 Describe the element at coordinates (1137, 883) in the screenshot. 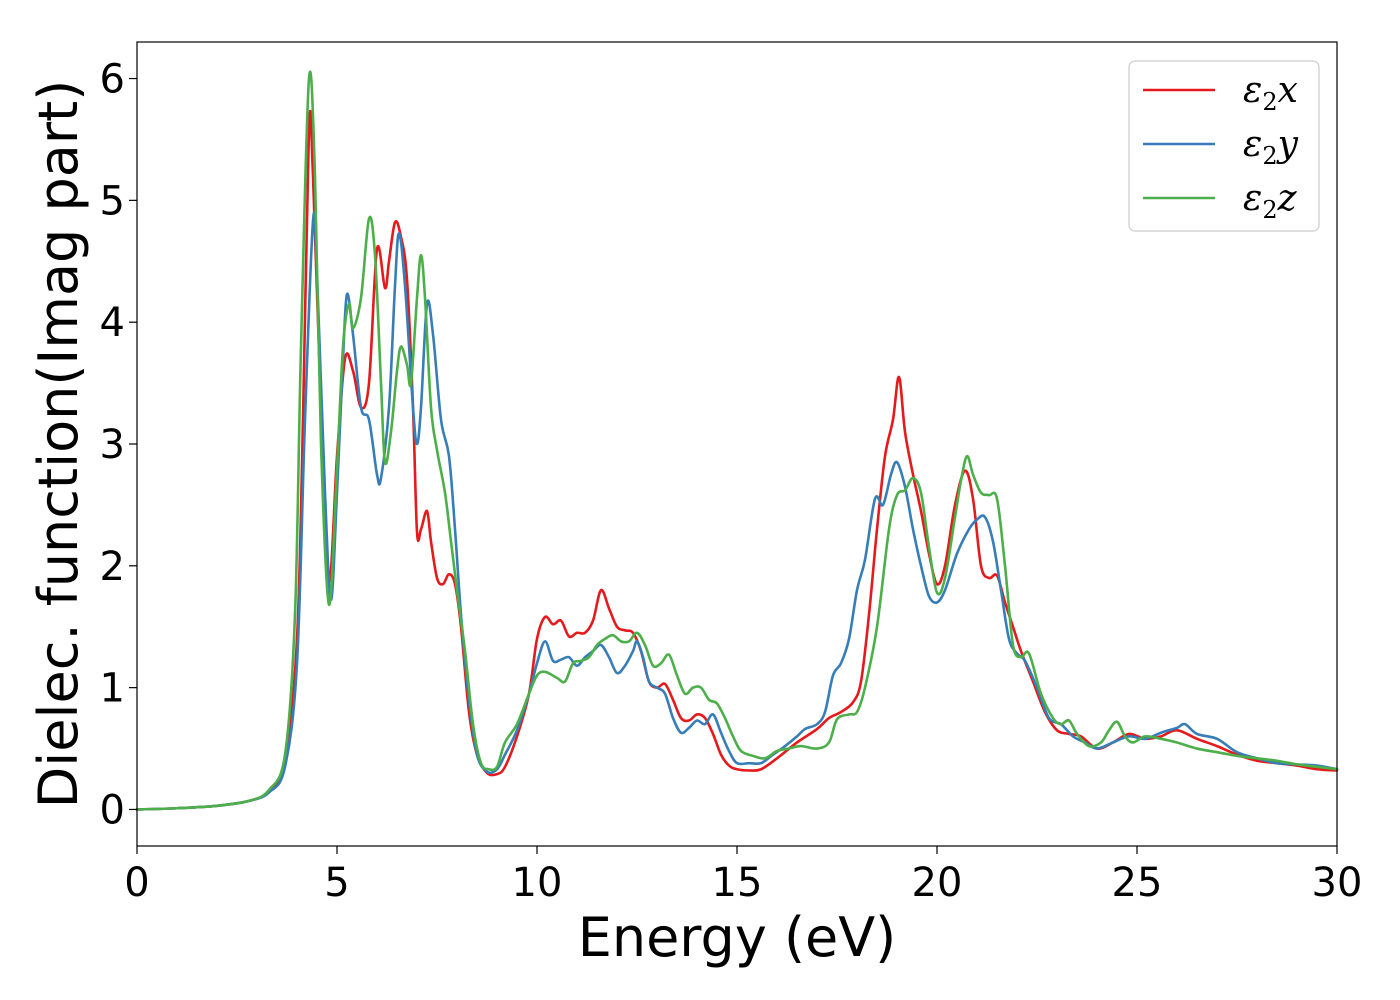

I see `x-tick-label: 25` at that location.